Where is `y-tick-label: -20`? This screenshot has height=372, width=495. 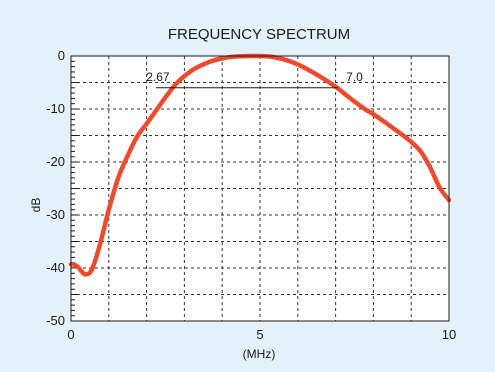
y-tick-label: -20 is located at coordinates (55, 161).